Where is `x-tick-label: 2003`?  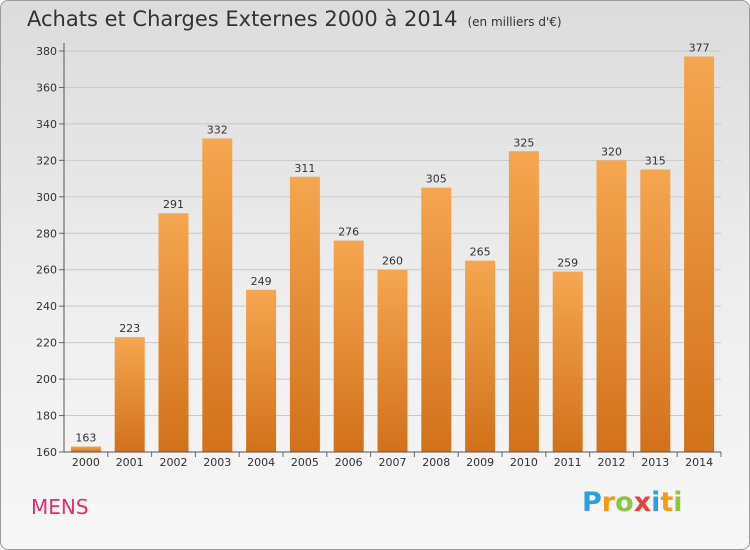
x-tick-label: 2003 is located at coordinates (217, 462).